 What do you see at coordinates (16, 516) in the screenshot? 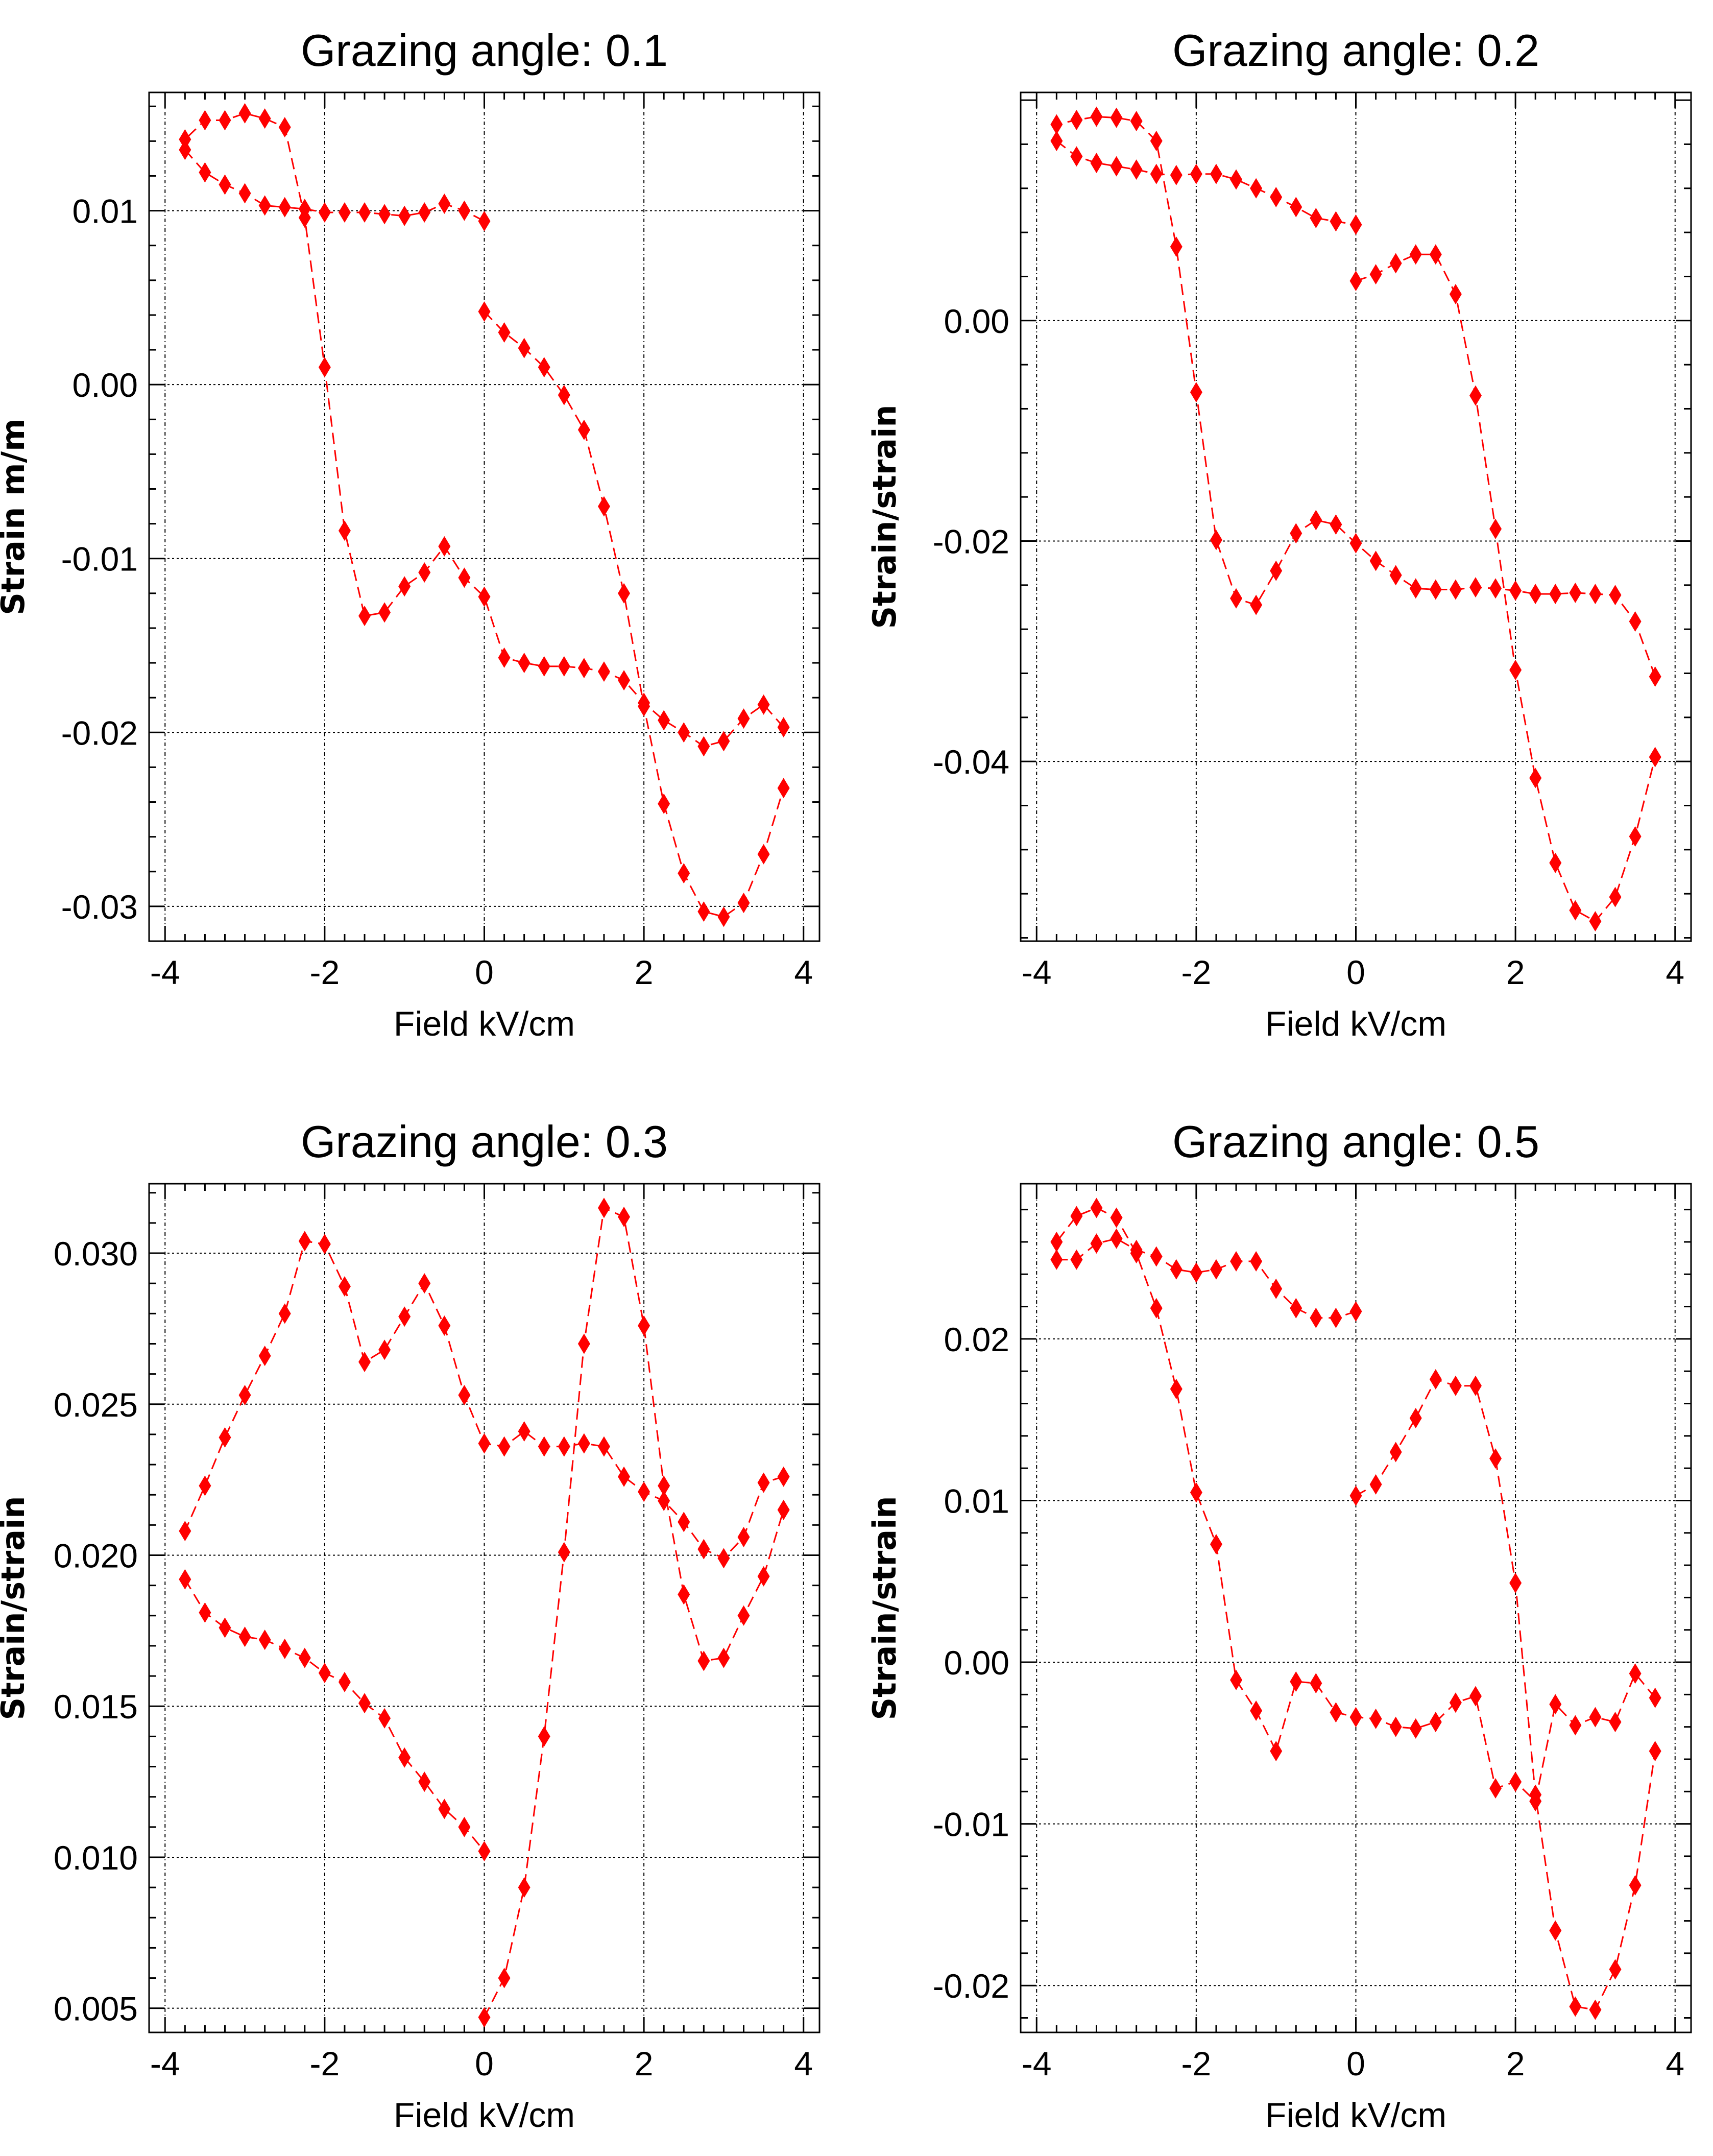
I see `y-axis-label: Strain m/m` at bounding box center [16, 516].